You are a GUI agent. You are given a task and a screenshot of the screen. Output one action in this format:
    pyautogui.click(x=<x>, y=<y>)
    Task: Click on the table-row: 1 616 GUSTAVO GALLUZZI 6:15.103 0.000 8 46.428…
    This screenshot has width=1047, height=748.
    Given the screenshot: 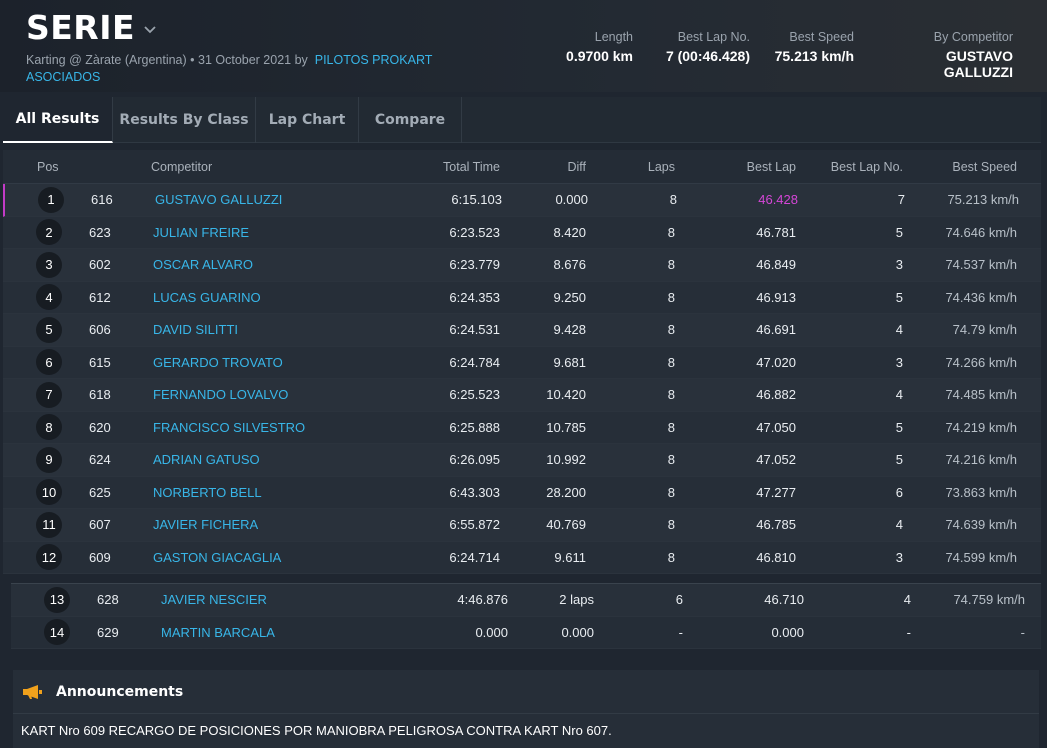 What is the action you would take?
    pyautogui.click(x=522, y=200)
    